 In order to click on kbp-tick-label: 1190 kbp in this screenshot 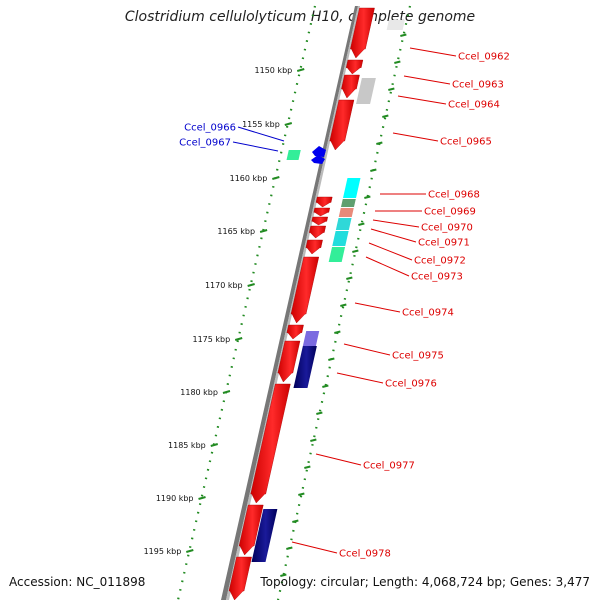, I will do `click(175, 498)`.